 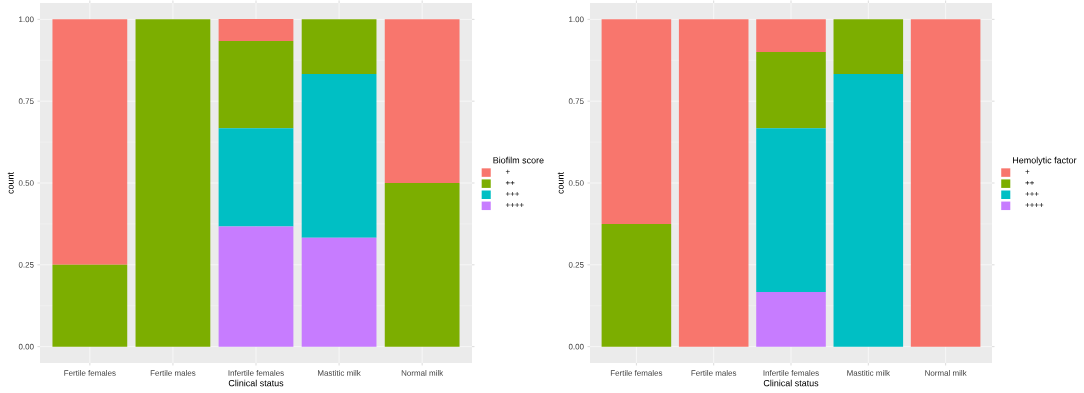 I want to click on legend-title: Hemolytic factor, so click(x=1045, y=161).